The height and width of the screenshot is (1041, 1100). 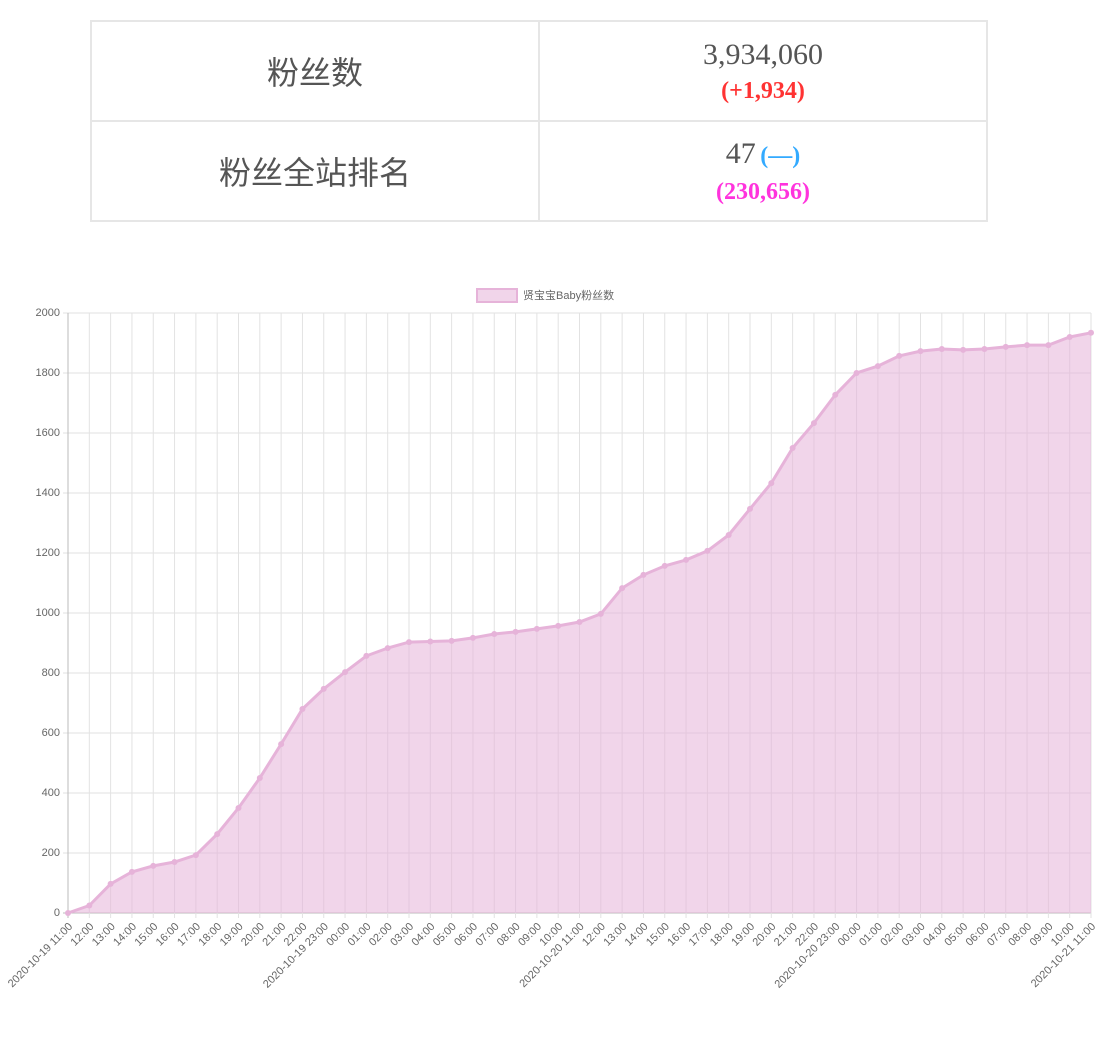 What do you see at coordinates (57, 913) in the screenshot?
I see `y-tick-label: 0` at bounding box center [57, 913].